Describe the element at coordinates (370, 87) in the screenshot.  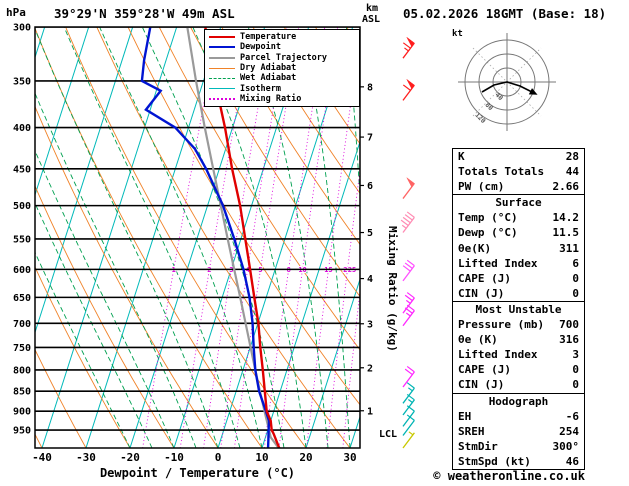
I see `km-tick-label: 8` at that location.